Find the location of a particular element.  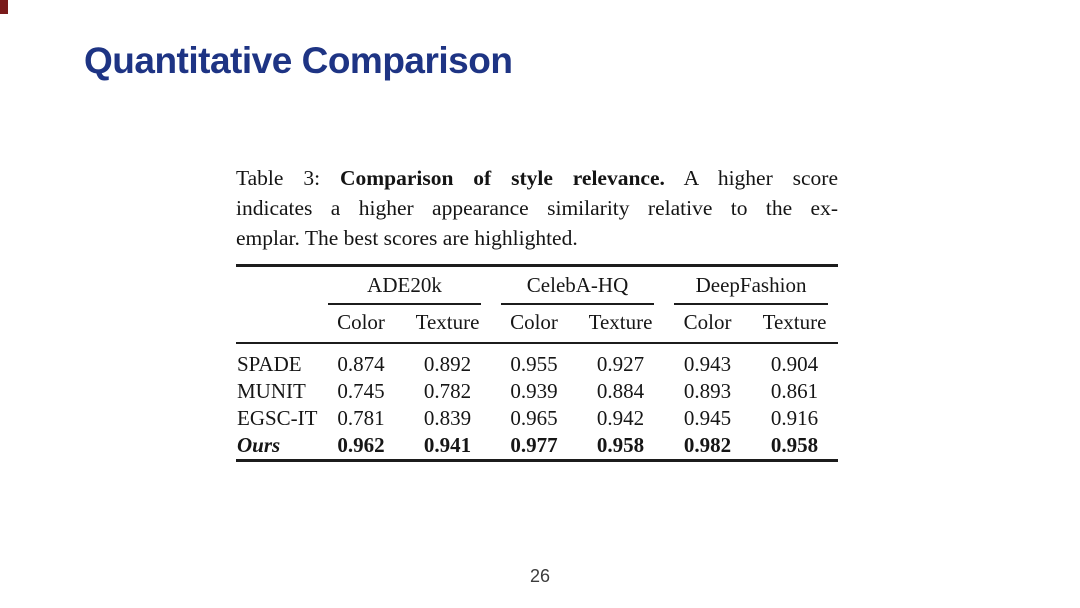

value-cell: 0.782 is located at coordinates (447, 391).